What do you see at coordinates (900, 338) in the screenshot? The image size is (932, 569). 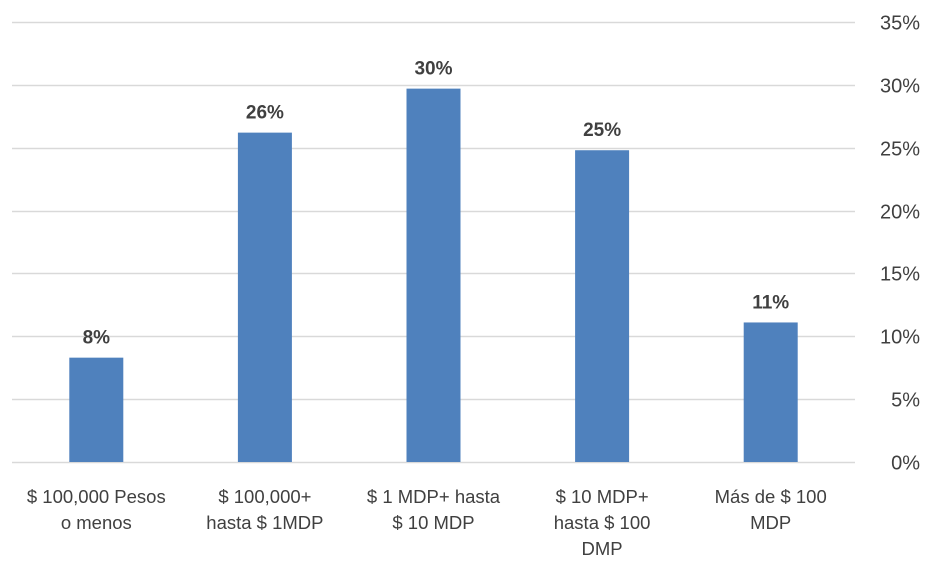 I see `y-tick-label: 10%` at bounding box center [900, 338].